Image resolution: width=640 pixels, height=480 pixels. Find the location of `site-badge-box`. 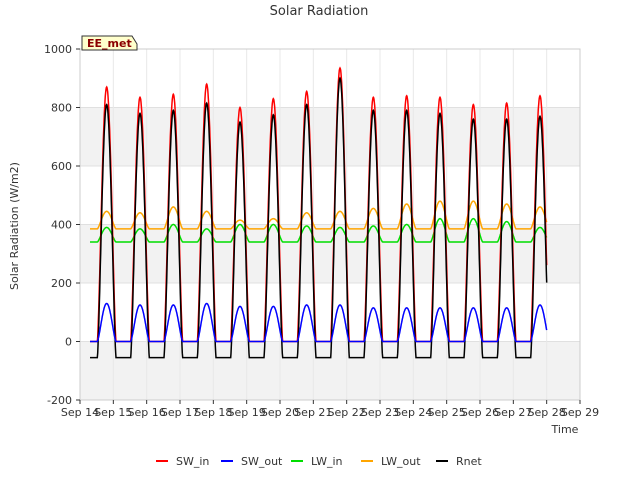

site-badge-box is located at coordinates (109, 43).